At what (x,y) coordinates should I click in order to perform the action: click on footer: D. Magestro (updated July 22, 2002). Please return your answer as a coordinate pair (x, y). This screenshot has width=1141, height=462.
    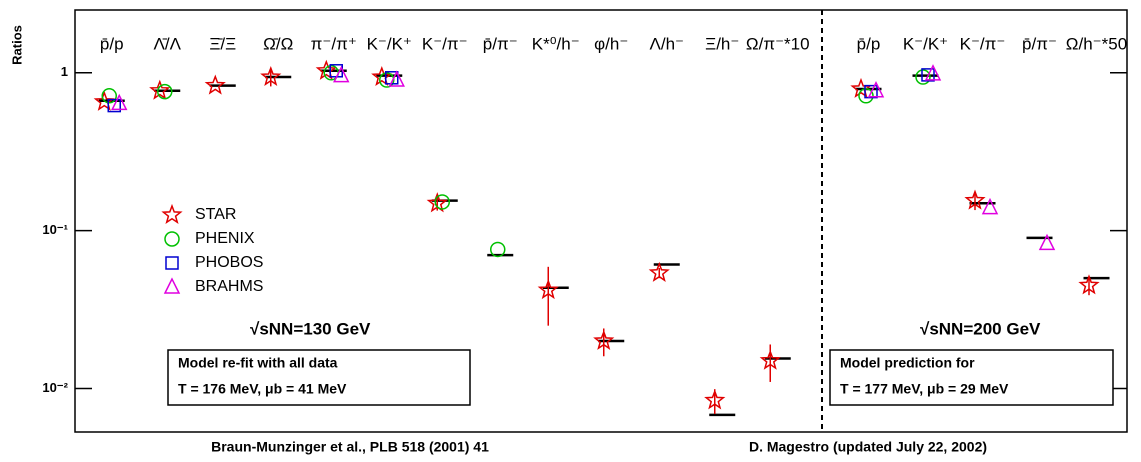
    Looking at the image, I should click on (868, 447).